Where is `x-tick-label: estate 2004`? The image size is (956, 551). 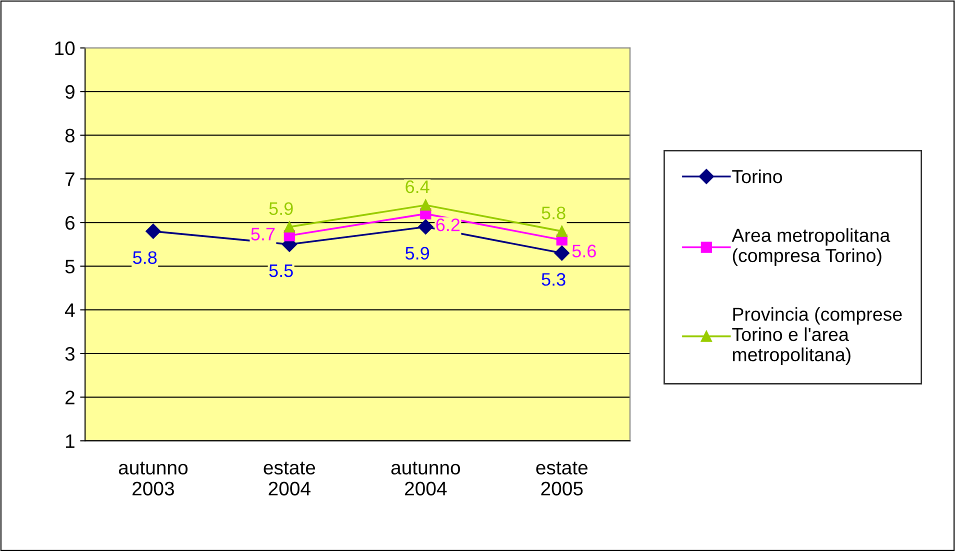 x-tick-label: estate 2004 is located at coordinates (290, 479).